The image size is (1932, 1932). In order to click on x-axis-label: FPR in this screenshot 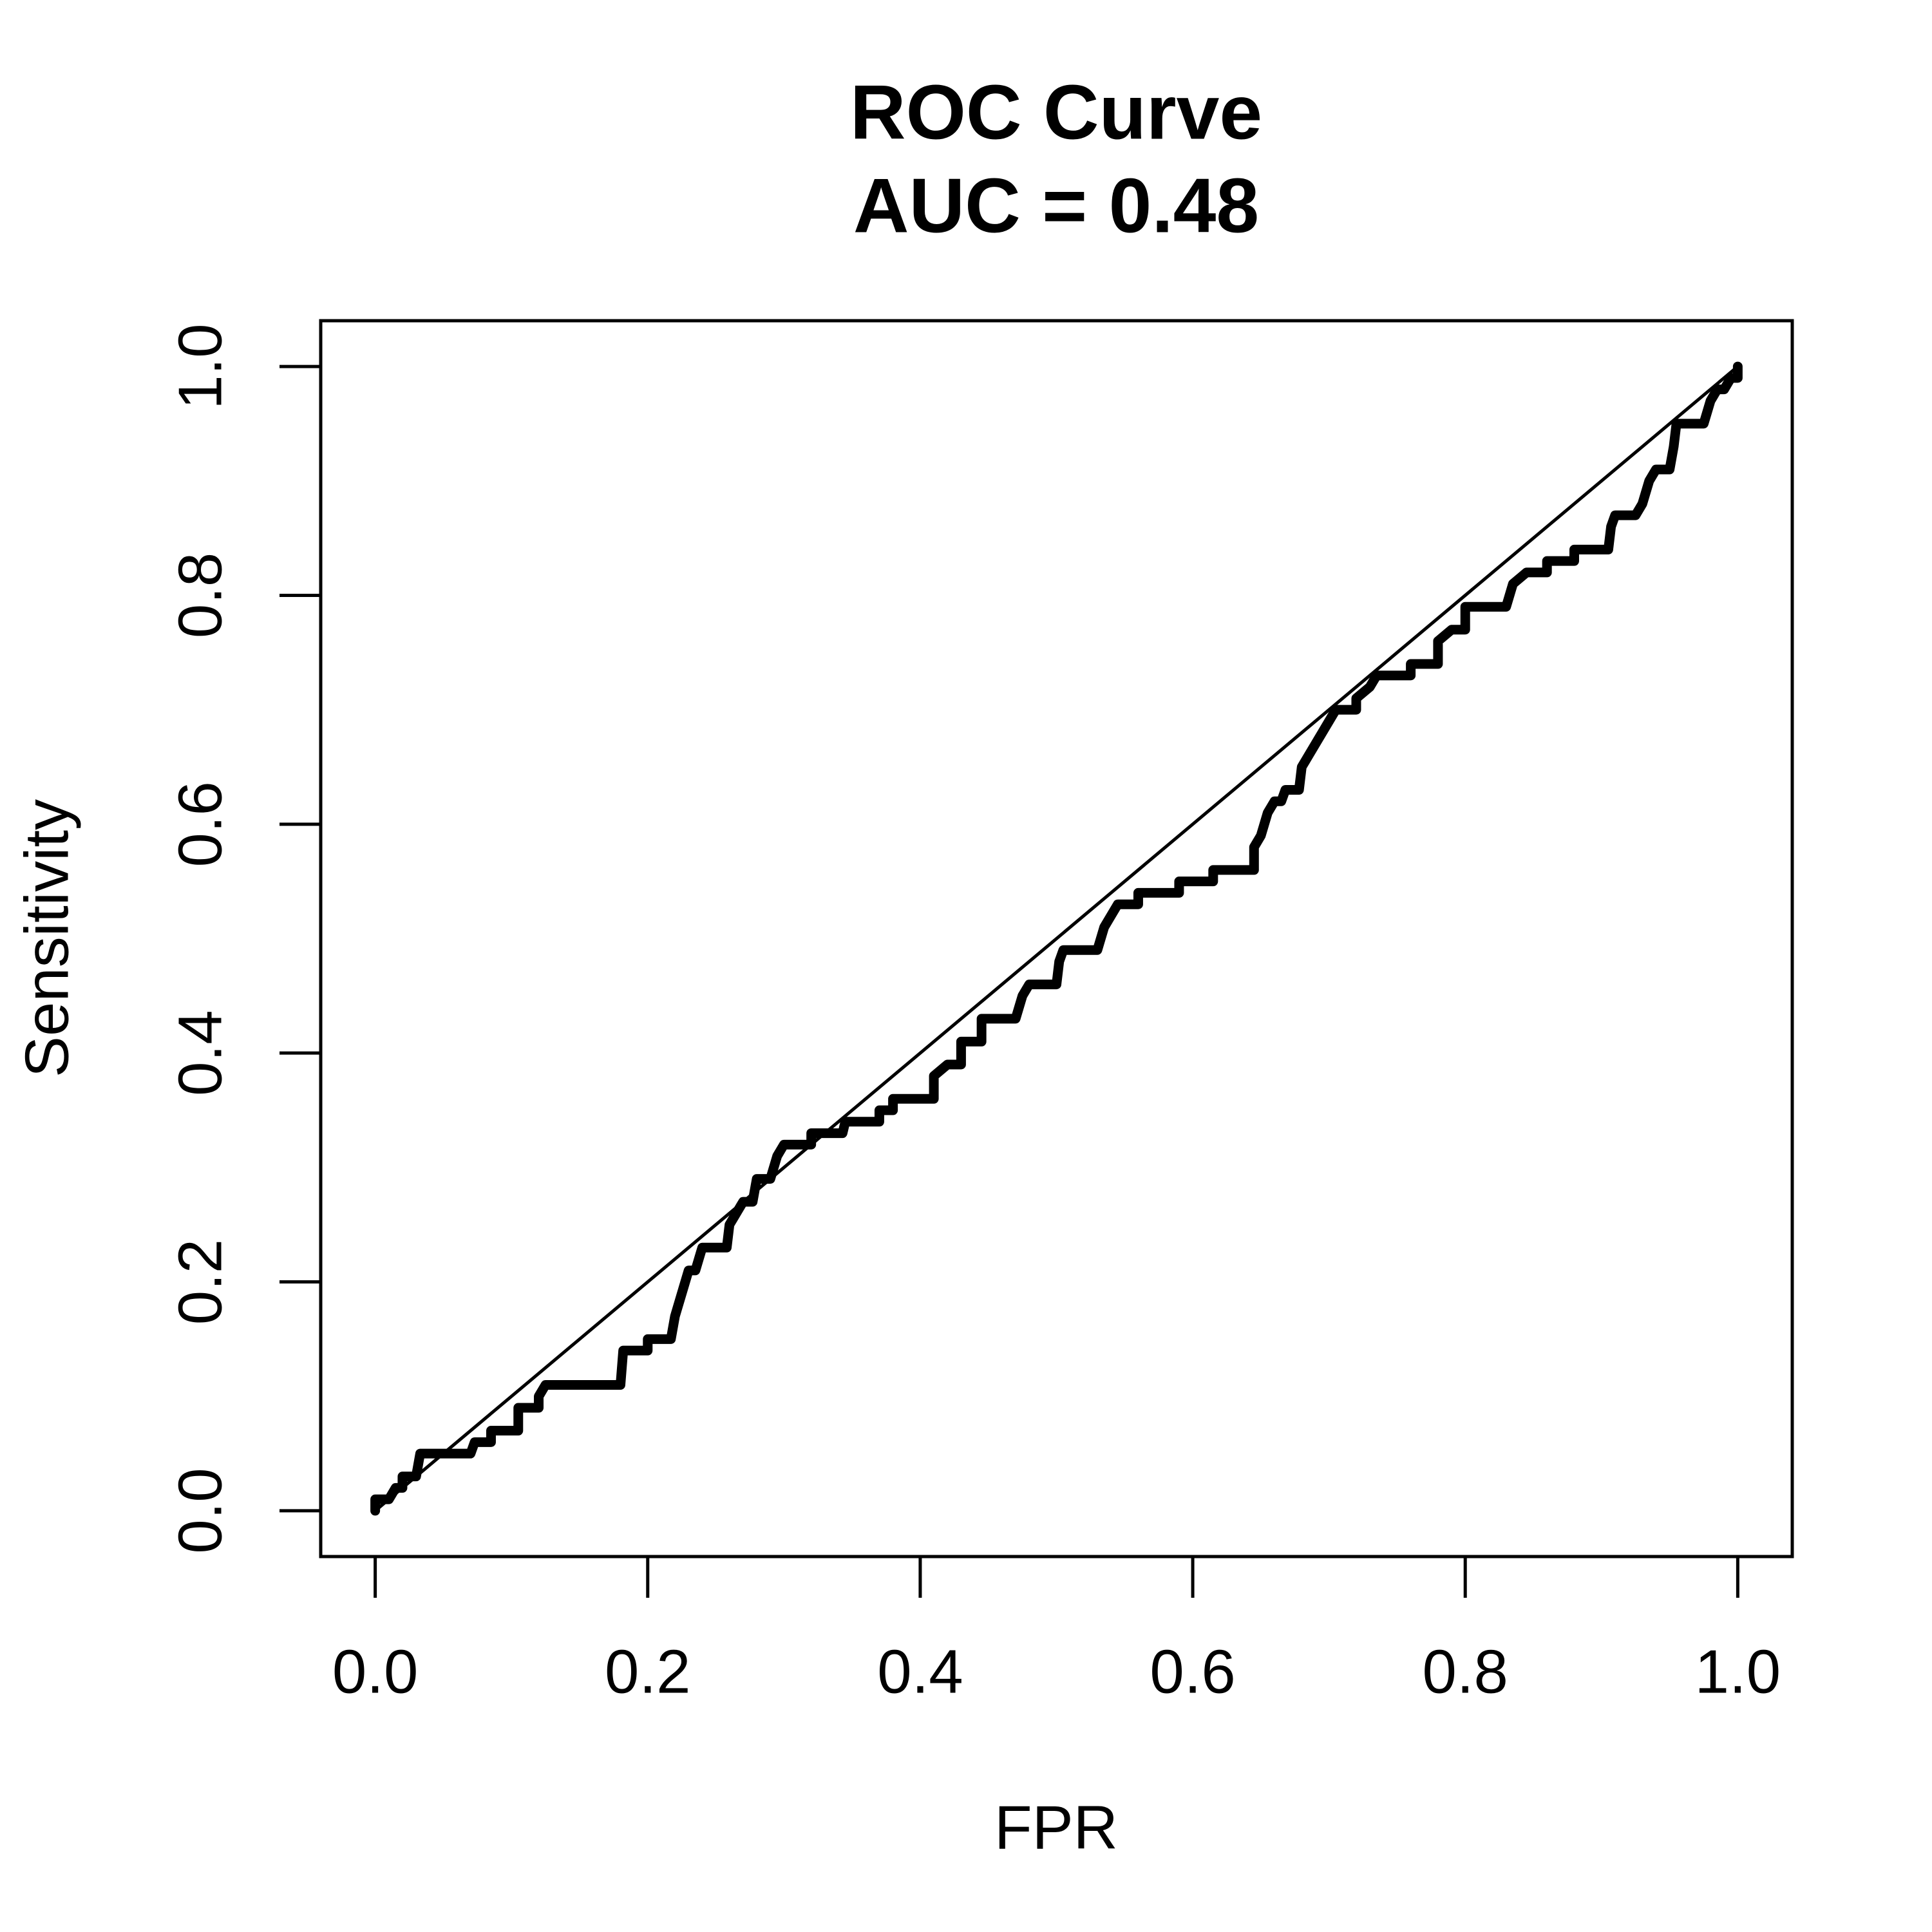, I will do `click(1056, 1828)`.